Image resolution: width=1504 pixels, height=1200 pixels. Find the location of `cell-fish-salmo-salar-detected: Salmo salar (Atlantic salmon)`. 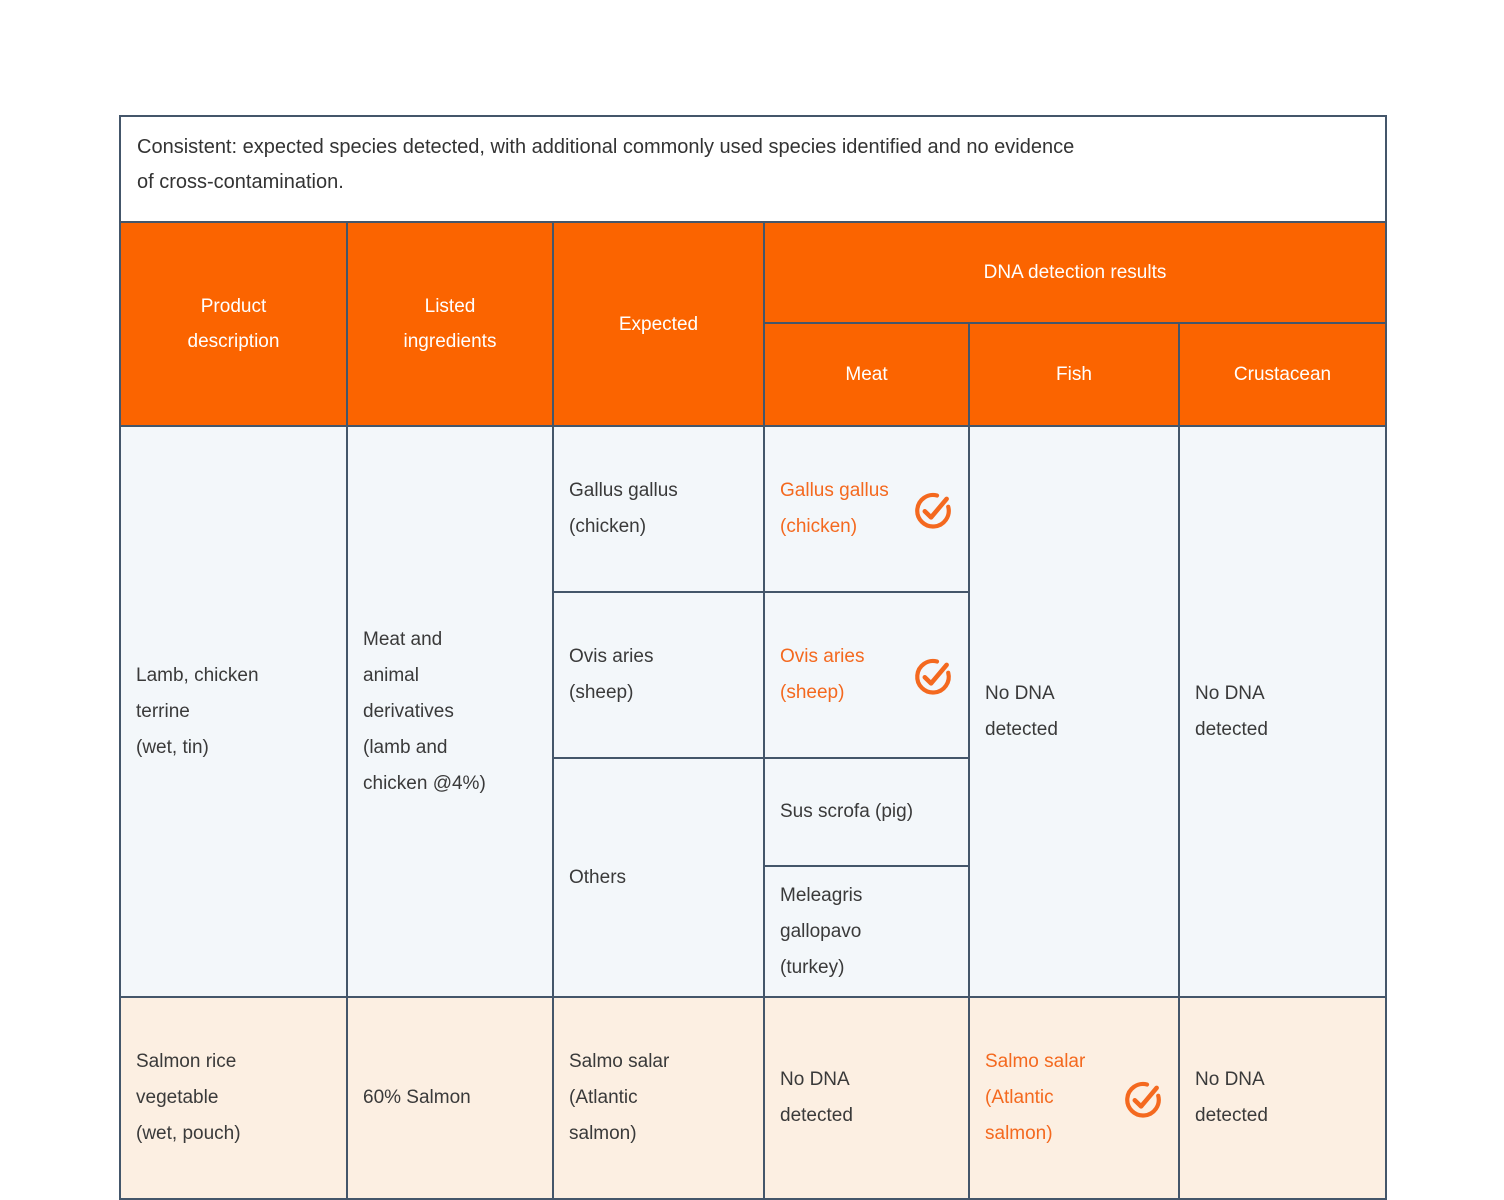

cell-fish-salmo-salar-detected: Salmo salar (Atlantic salmon) is located at coordinates (1074, 1098).